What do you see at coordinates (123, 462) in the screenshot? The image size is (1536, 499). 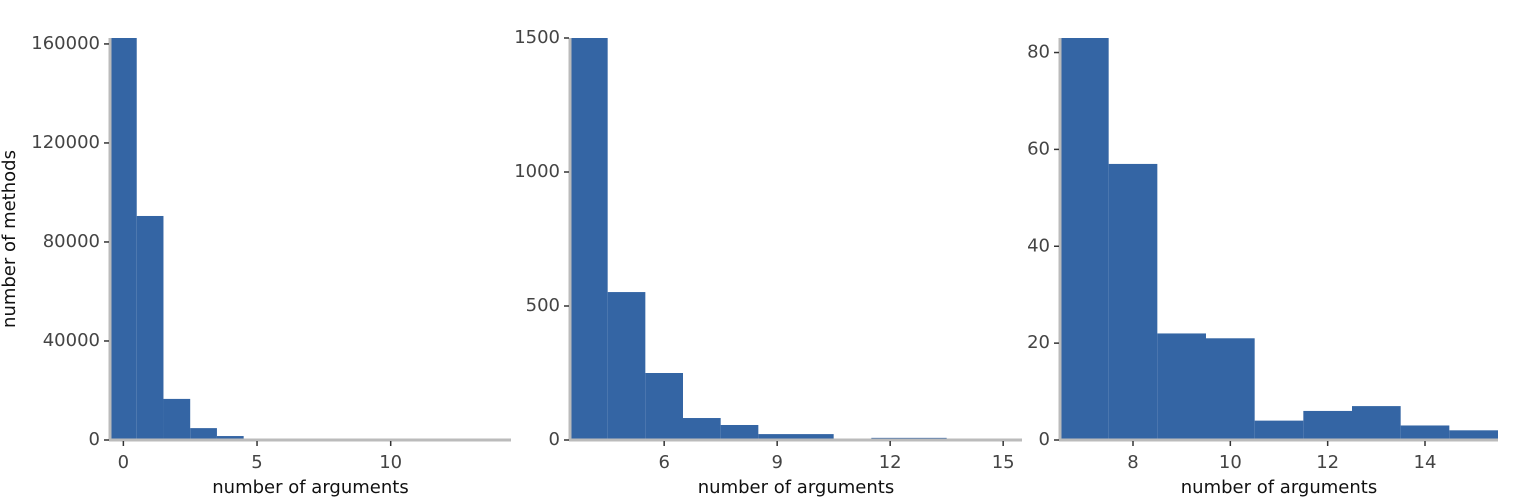 I see `x-tick-label: 0` at bounding box center [123, 462].